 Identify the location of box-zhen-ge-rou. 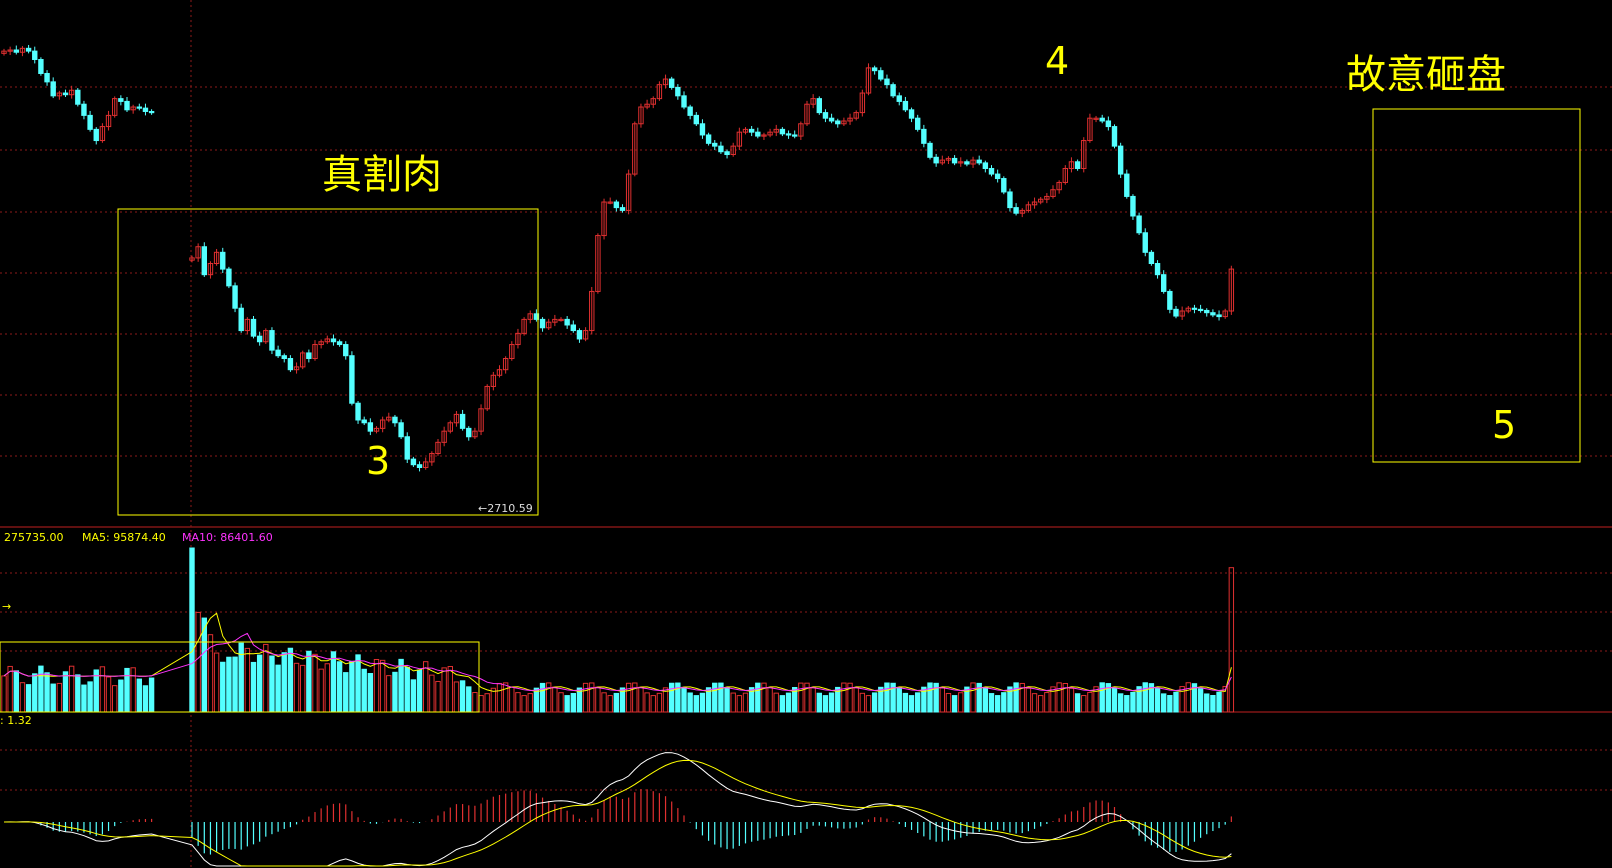
(328, 362).